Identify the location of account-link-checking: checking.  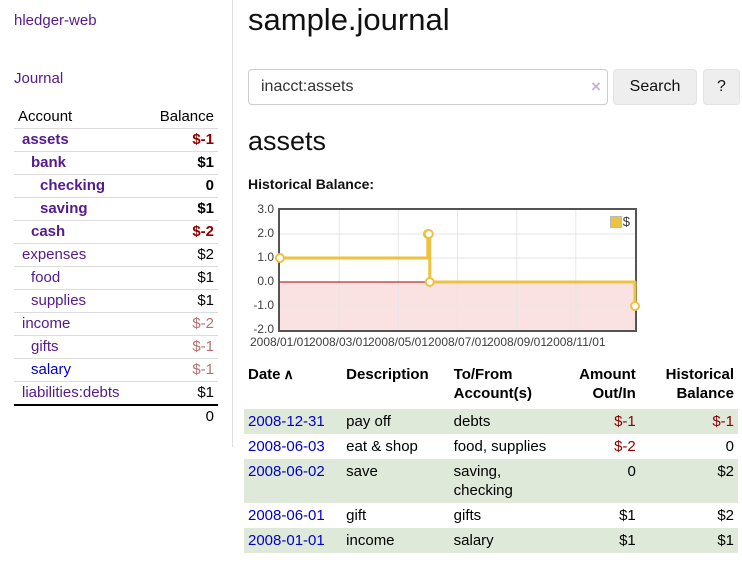
(73, 185).